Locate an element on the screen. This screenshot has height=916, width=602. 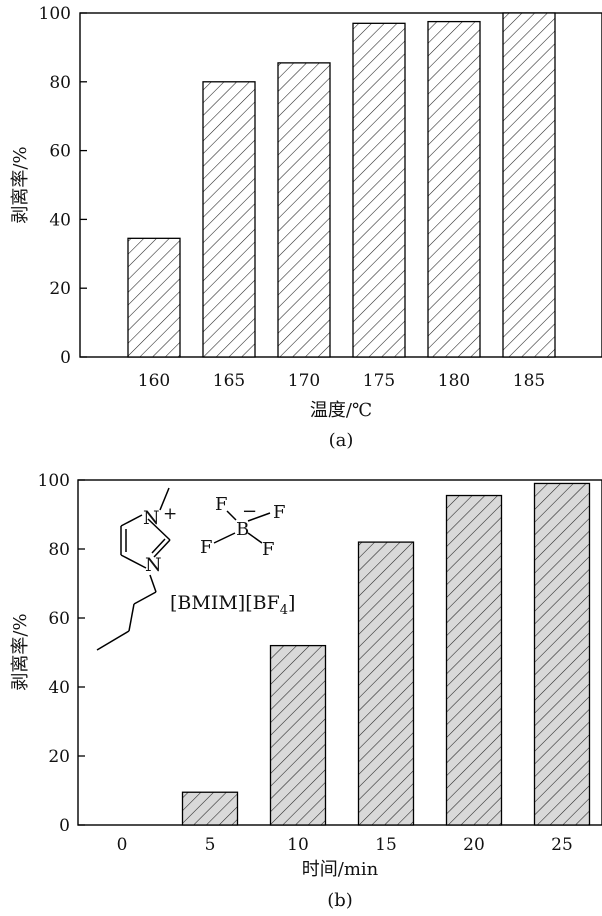
x-tick-label-b: 15 is located at coordinates (386, 845).